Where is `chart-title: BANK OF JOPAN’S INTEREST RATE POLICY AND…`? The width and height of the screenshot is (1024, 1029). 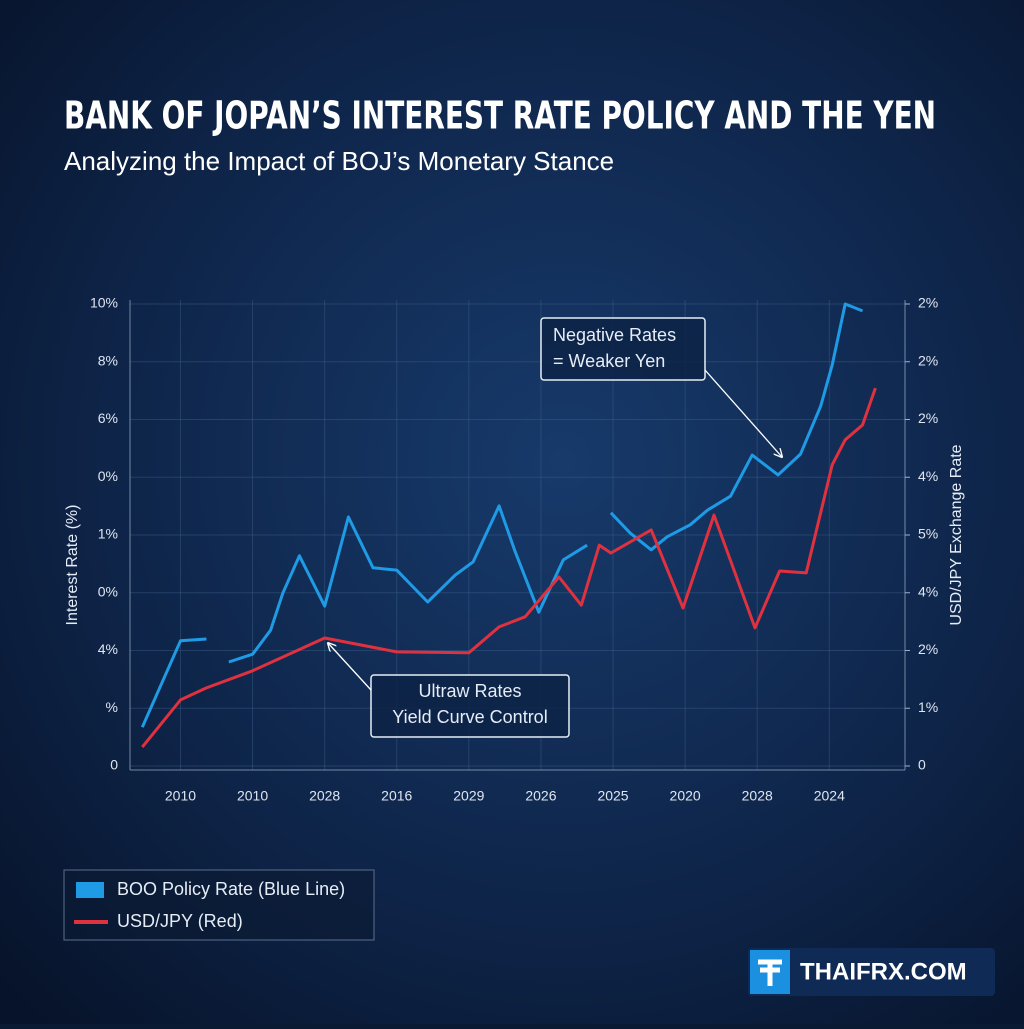
chart-title: BANK OF JOPAN’S INTEREST RATE POLICY AND… is located at coordinates (500, 116).